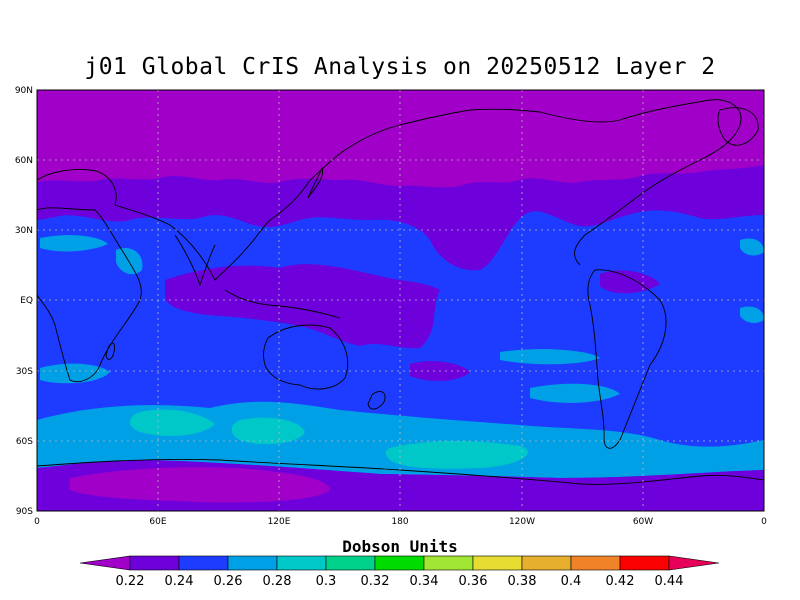 Image resolution: width=800 pixels, height=600 pixels. What do you see at coordinates (326, 581) in the screenshot?
I see `colorbar-label: 0.3` at bounding box center [326, 581].